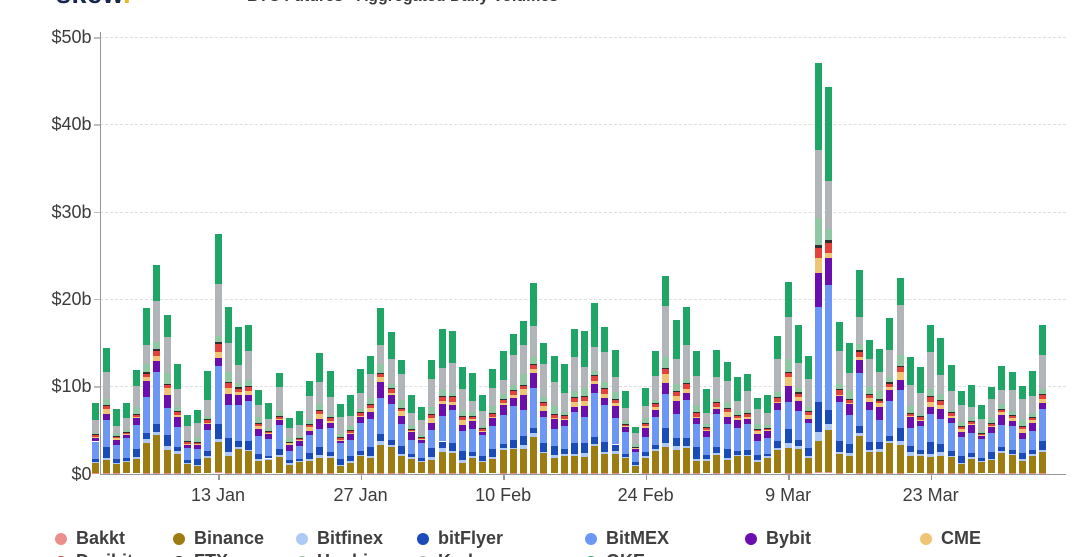 This screenshot has height=557, width=1080. Describe the element at coordinates (564, 419) in the screenshot. I see `bar-16-Feb` at that location.